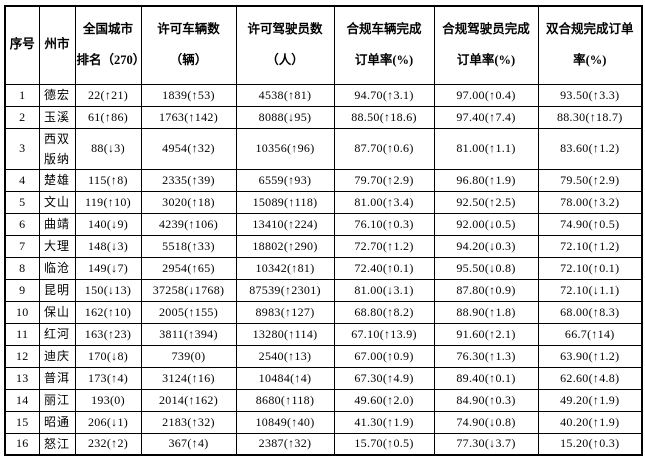  What do you see at coordinates (486, 45) in the screenshot?
I see `col-header-compliant-driver-order-rate: 合规驾驶员完成 订单率(%)` at bounding box center [486, 45].